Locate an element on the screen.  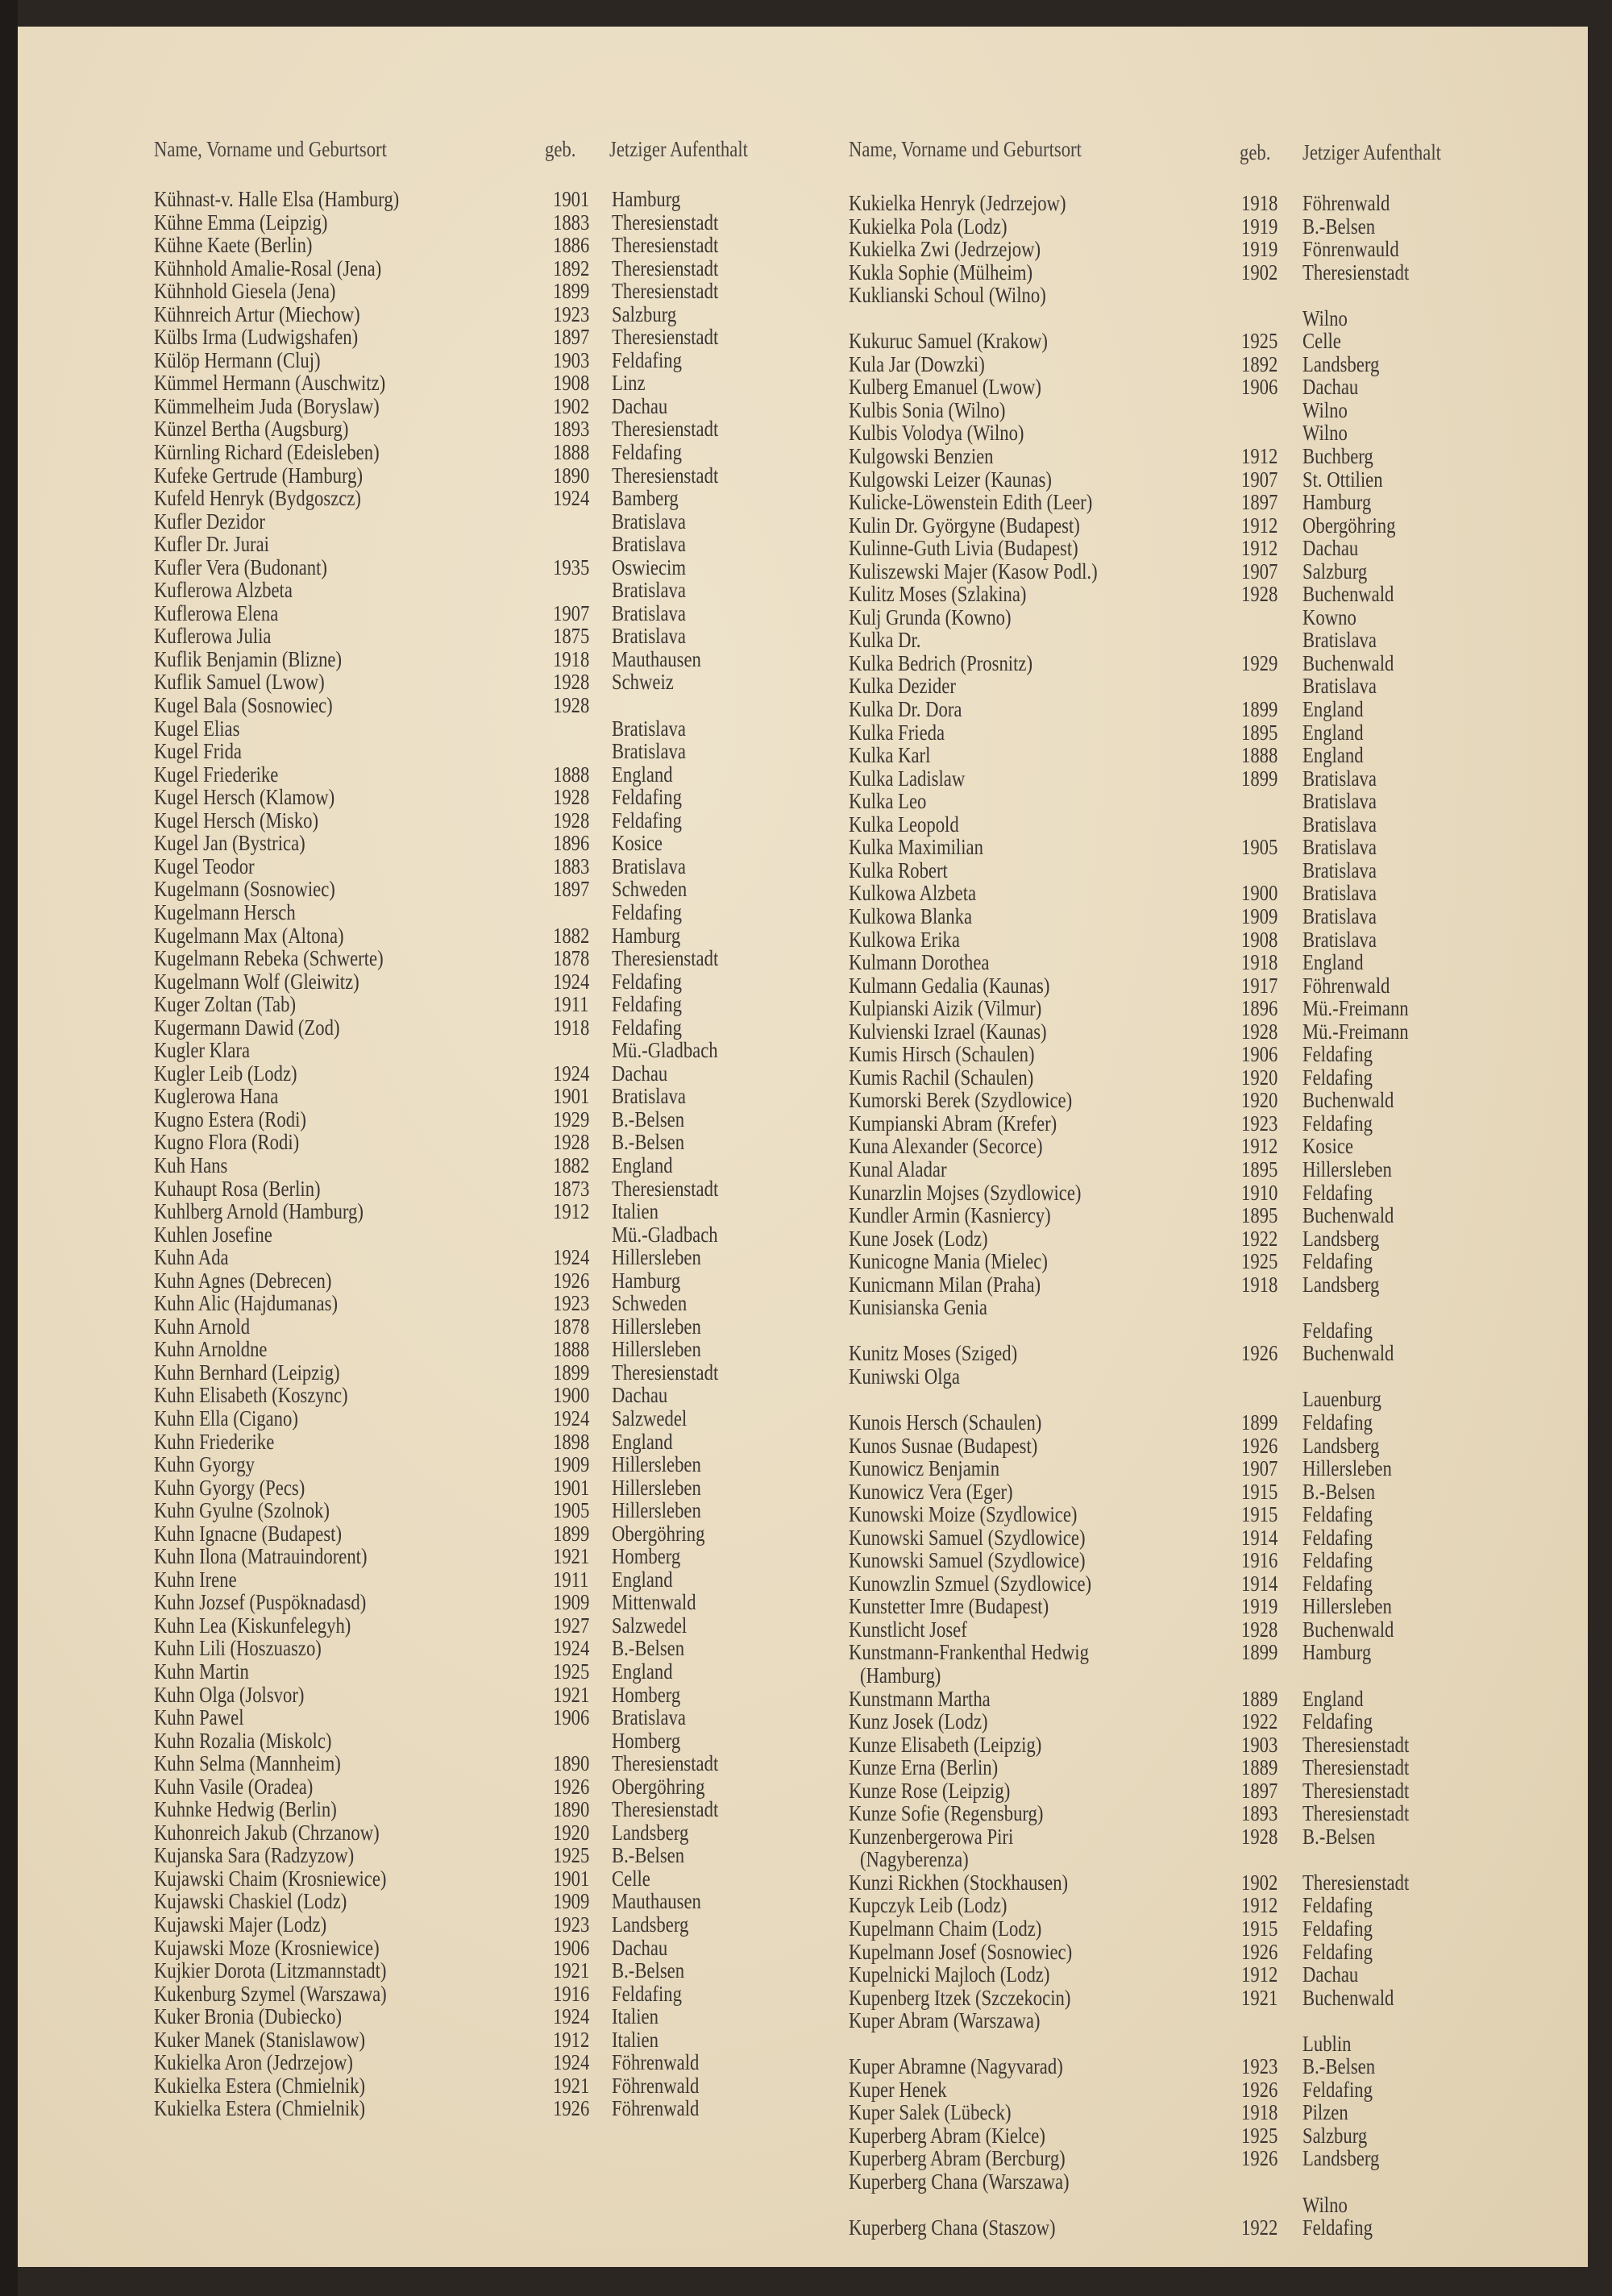
entry-name: Kugermann Dawid (Zod) is located at coordinates (247, 1027).